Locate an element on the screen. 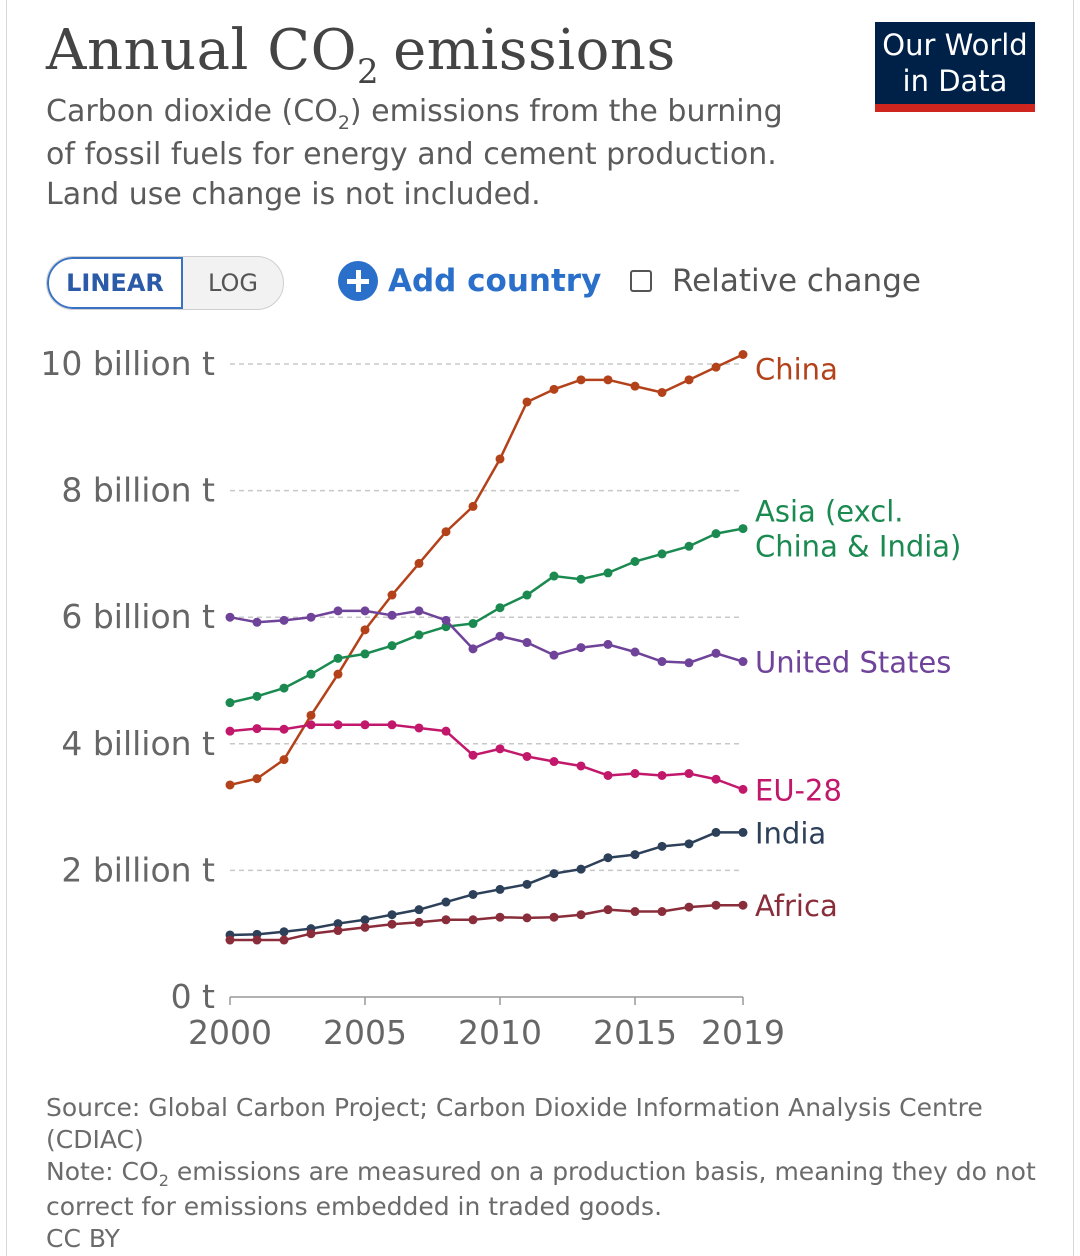 Image resolution: width=1080 pixels, height=1256 pixels. add-country-button: Add country is located at coordinates (469, 281).